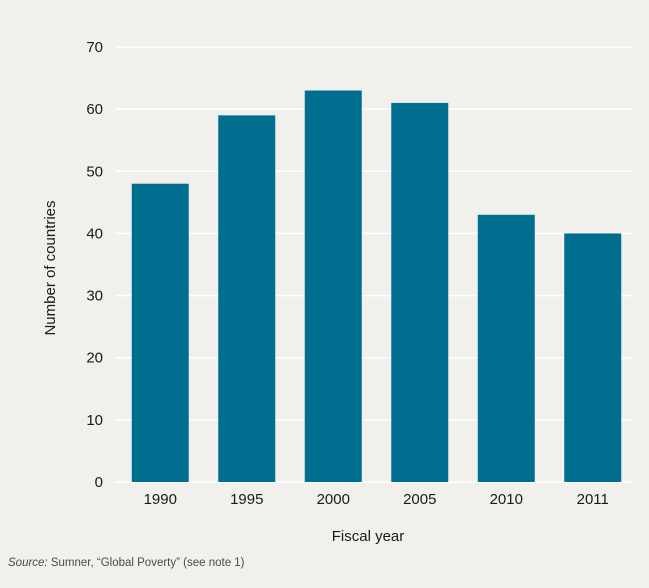  What do you see at coordinates (94, 296) in the screenshot?
I see `y-tick-label: 30` at bounding box center [94, 296].